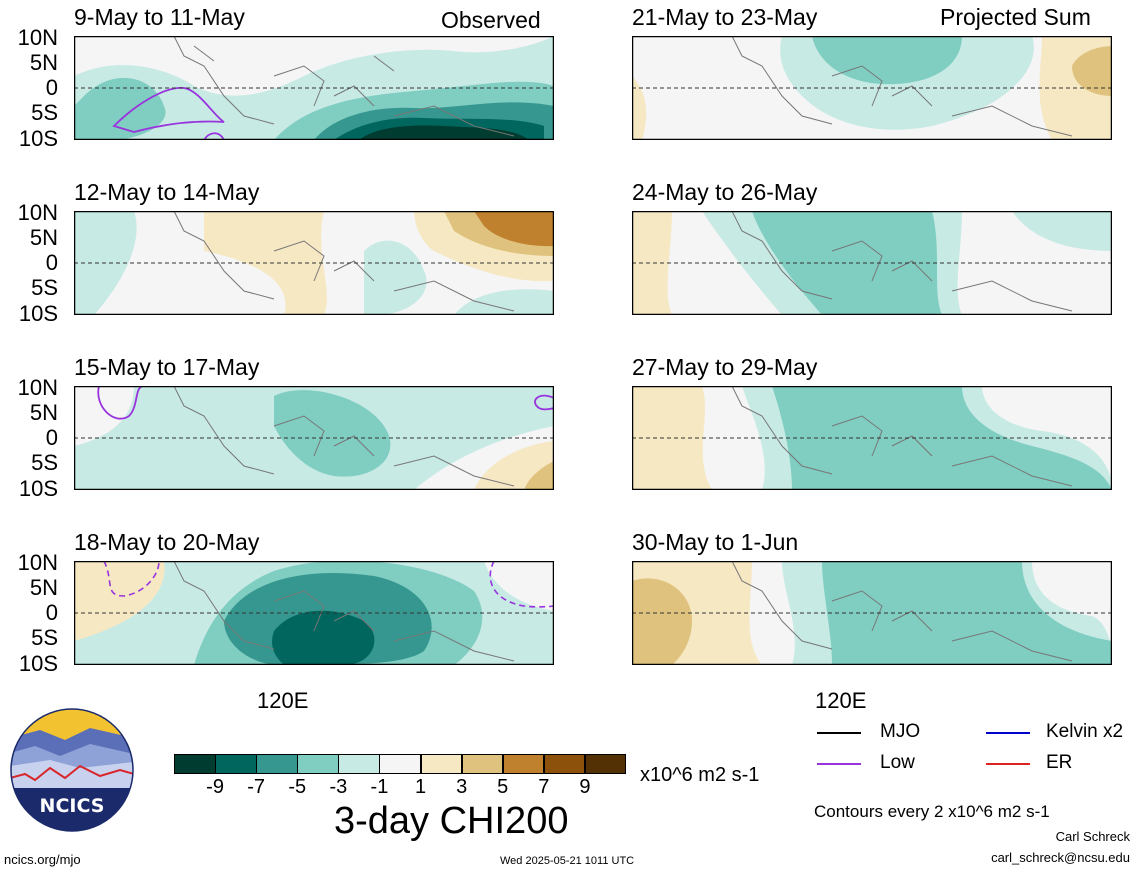 This screenshot has height=873, width=1135. Describe the element at coordinates (839, 733) in the screenshot. I see `legend-line-mjo` at that location.